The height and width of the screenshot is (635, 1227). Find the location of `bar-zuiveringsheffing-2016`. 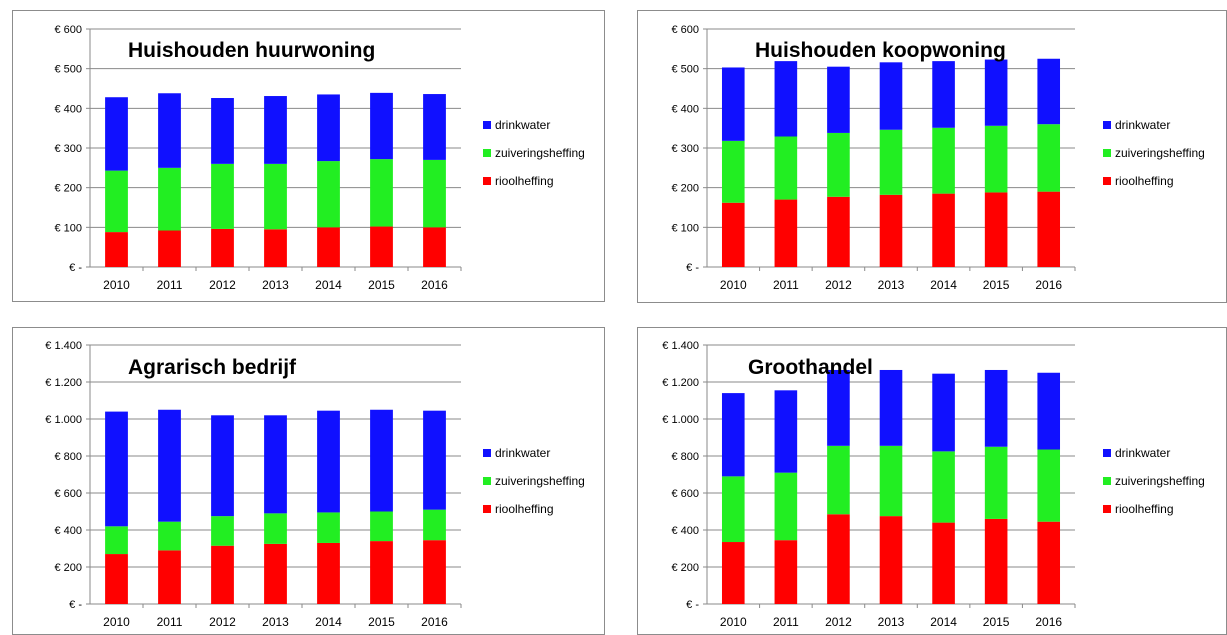

bar-zuiveringsheffing-2016 is located at coordinates (1049, 158).